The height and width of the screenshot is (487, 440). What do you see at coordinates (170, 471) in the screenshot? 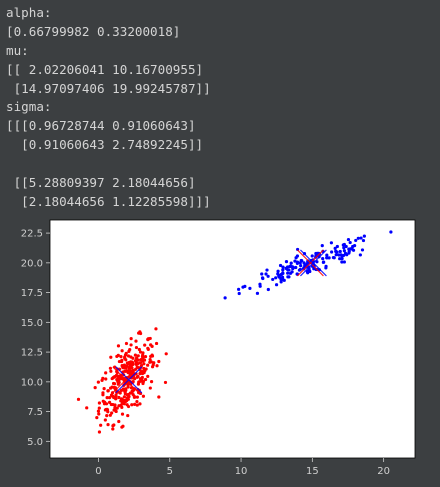
I see `x-tick-label: 5` at bounding box center [170, 471].